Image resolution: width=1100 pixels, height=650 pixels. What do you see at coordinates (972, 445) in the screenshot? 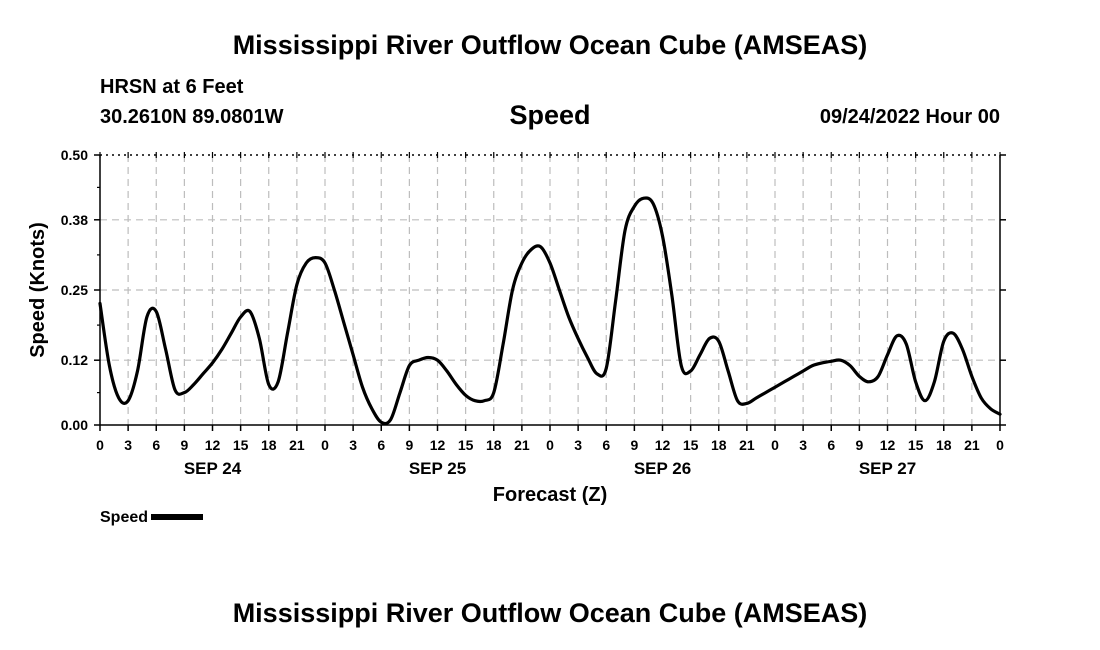
I see `x-tick-label: 21` at bounding box center [972, 445].